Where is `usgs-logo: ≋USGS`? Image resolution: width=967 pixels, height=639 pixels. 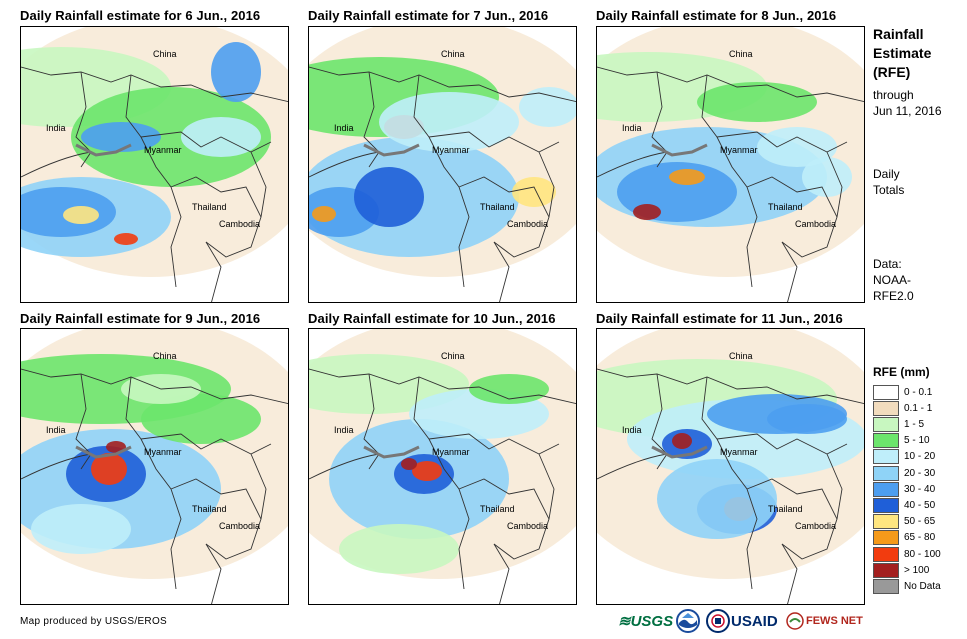 usgs-logo: ≋USGS is located at coordinates (646, 621).